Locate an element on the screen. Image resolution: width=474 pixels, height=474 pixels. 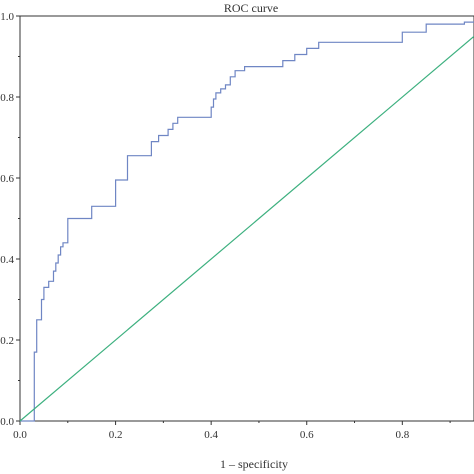
x-tick-label: 0.0 is located at coordinates (20, 435).